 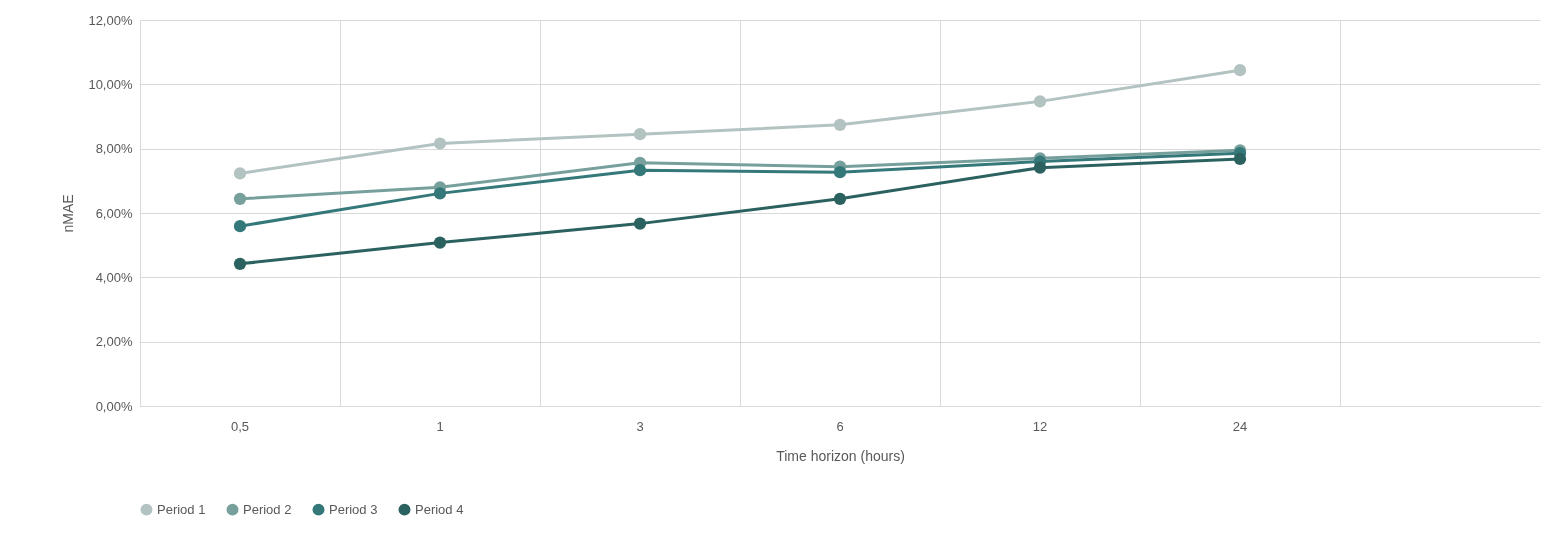 I want to click on y-tick-label: 4,00%, so click(x=114, y=277).